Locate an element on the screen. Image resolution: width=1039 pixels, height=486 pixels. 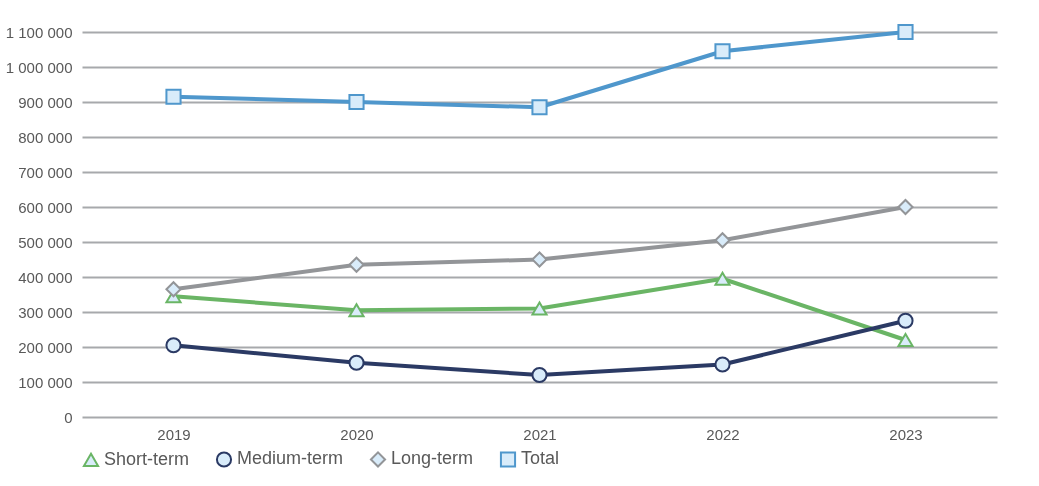
y-tick-label: 900 000 is located at coordinates (45, 102).